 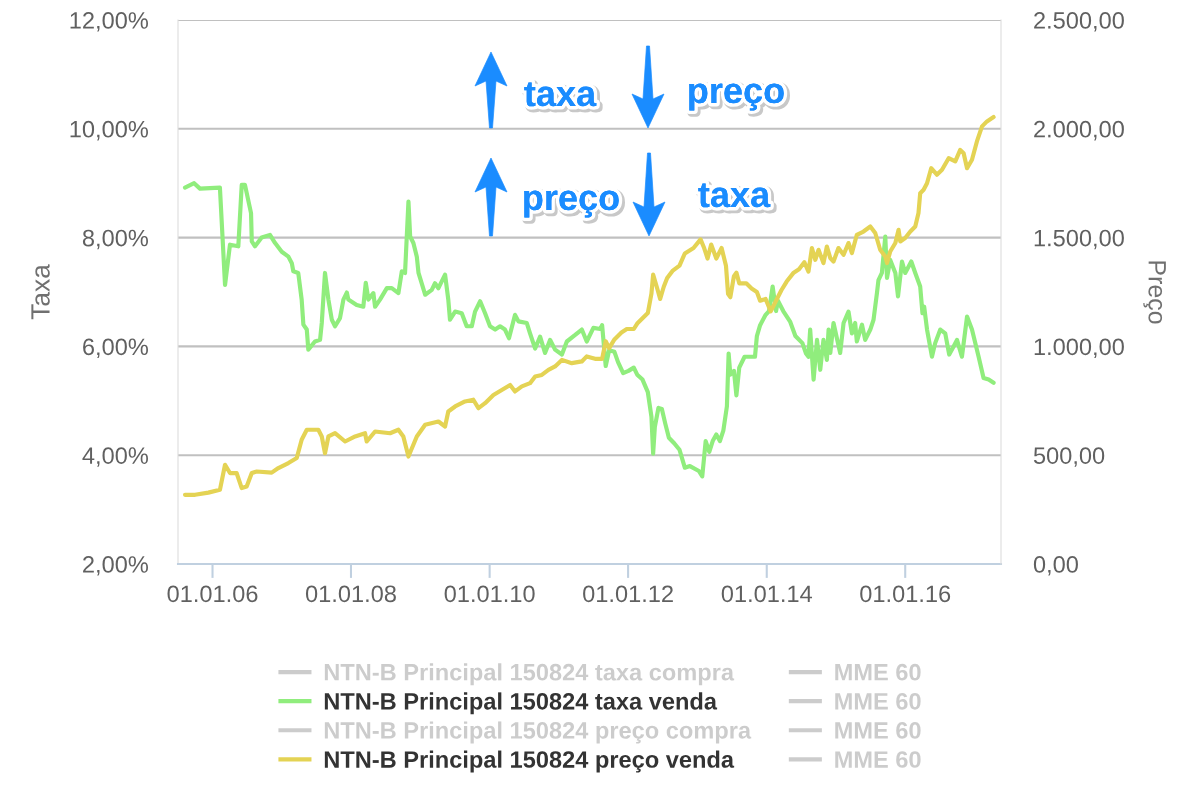 What do you see at coordinates (40, 292) in the screenshot?
I see `y-axis-title: Taxa` at bounding box center [40, 292].